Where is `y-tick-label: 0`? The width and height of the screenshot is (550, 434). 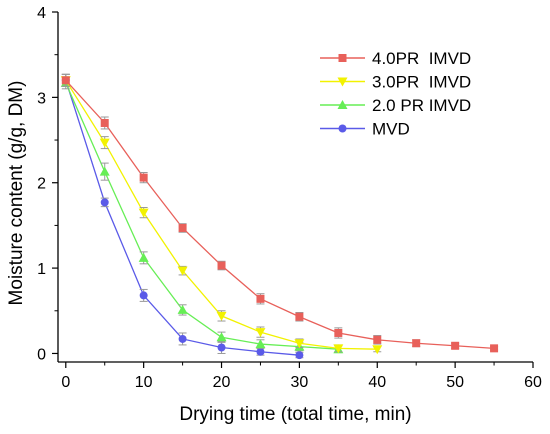
y-tick-label: 0 is located at coordinates (41, 354).